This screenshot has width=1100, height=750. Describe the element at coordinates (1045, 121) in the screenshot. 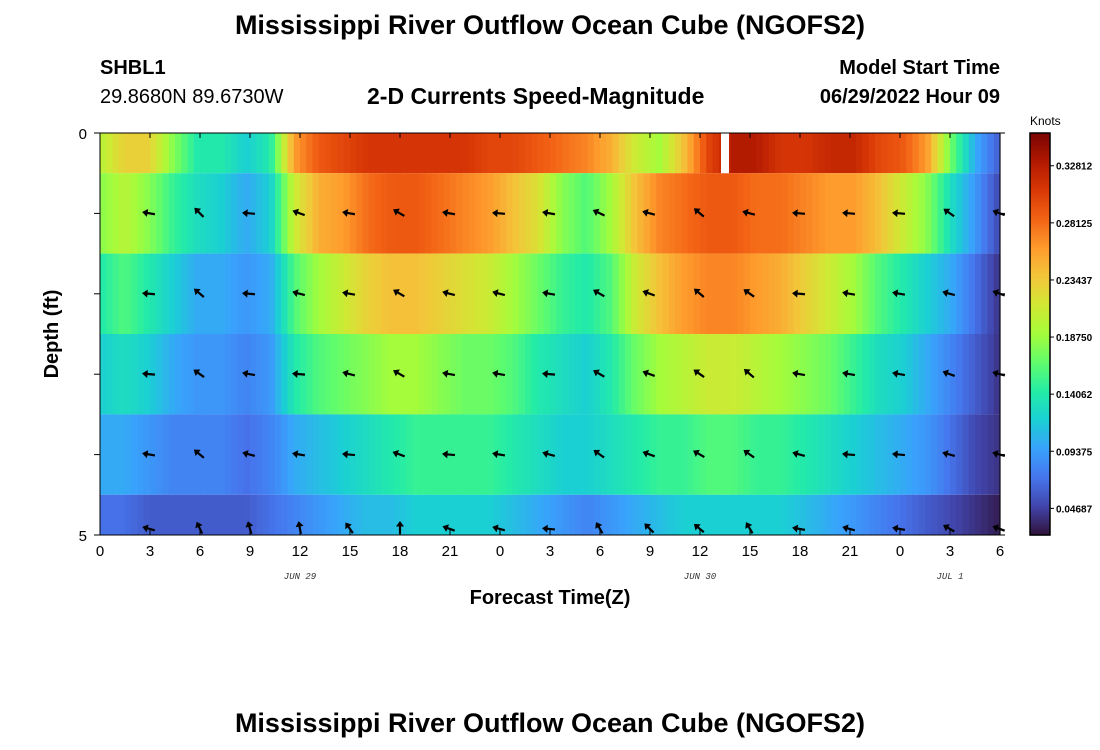

I see `colorbar-unit: Knots` at that location.